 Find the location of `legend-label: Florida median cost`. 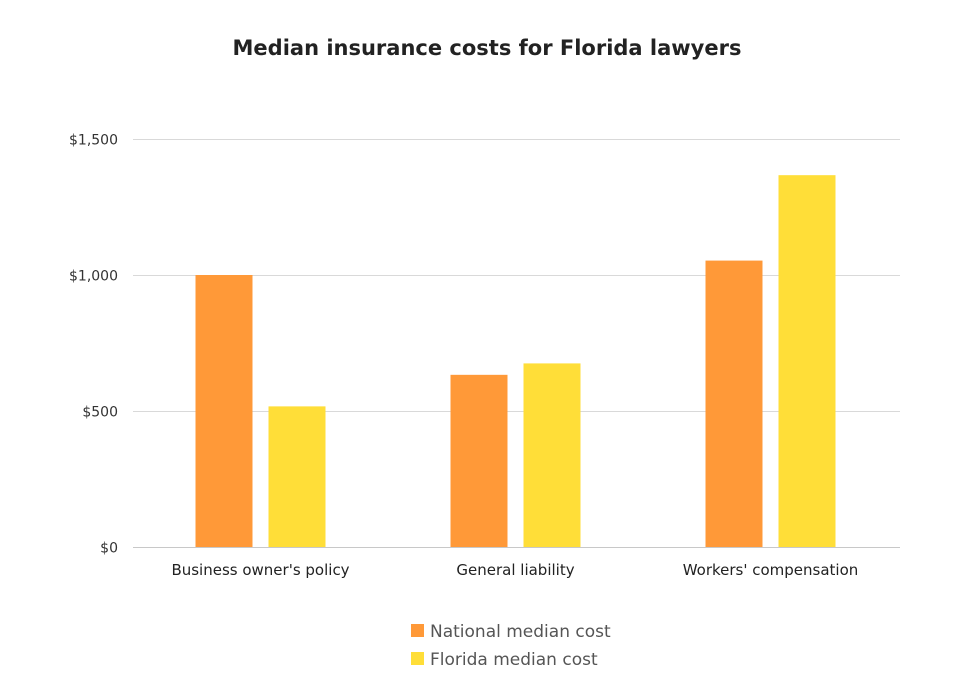

legend-label: Florida median cost is located at coordinates (514, 660).